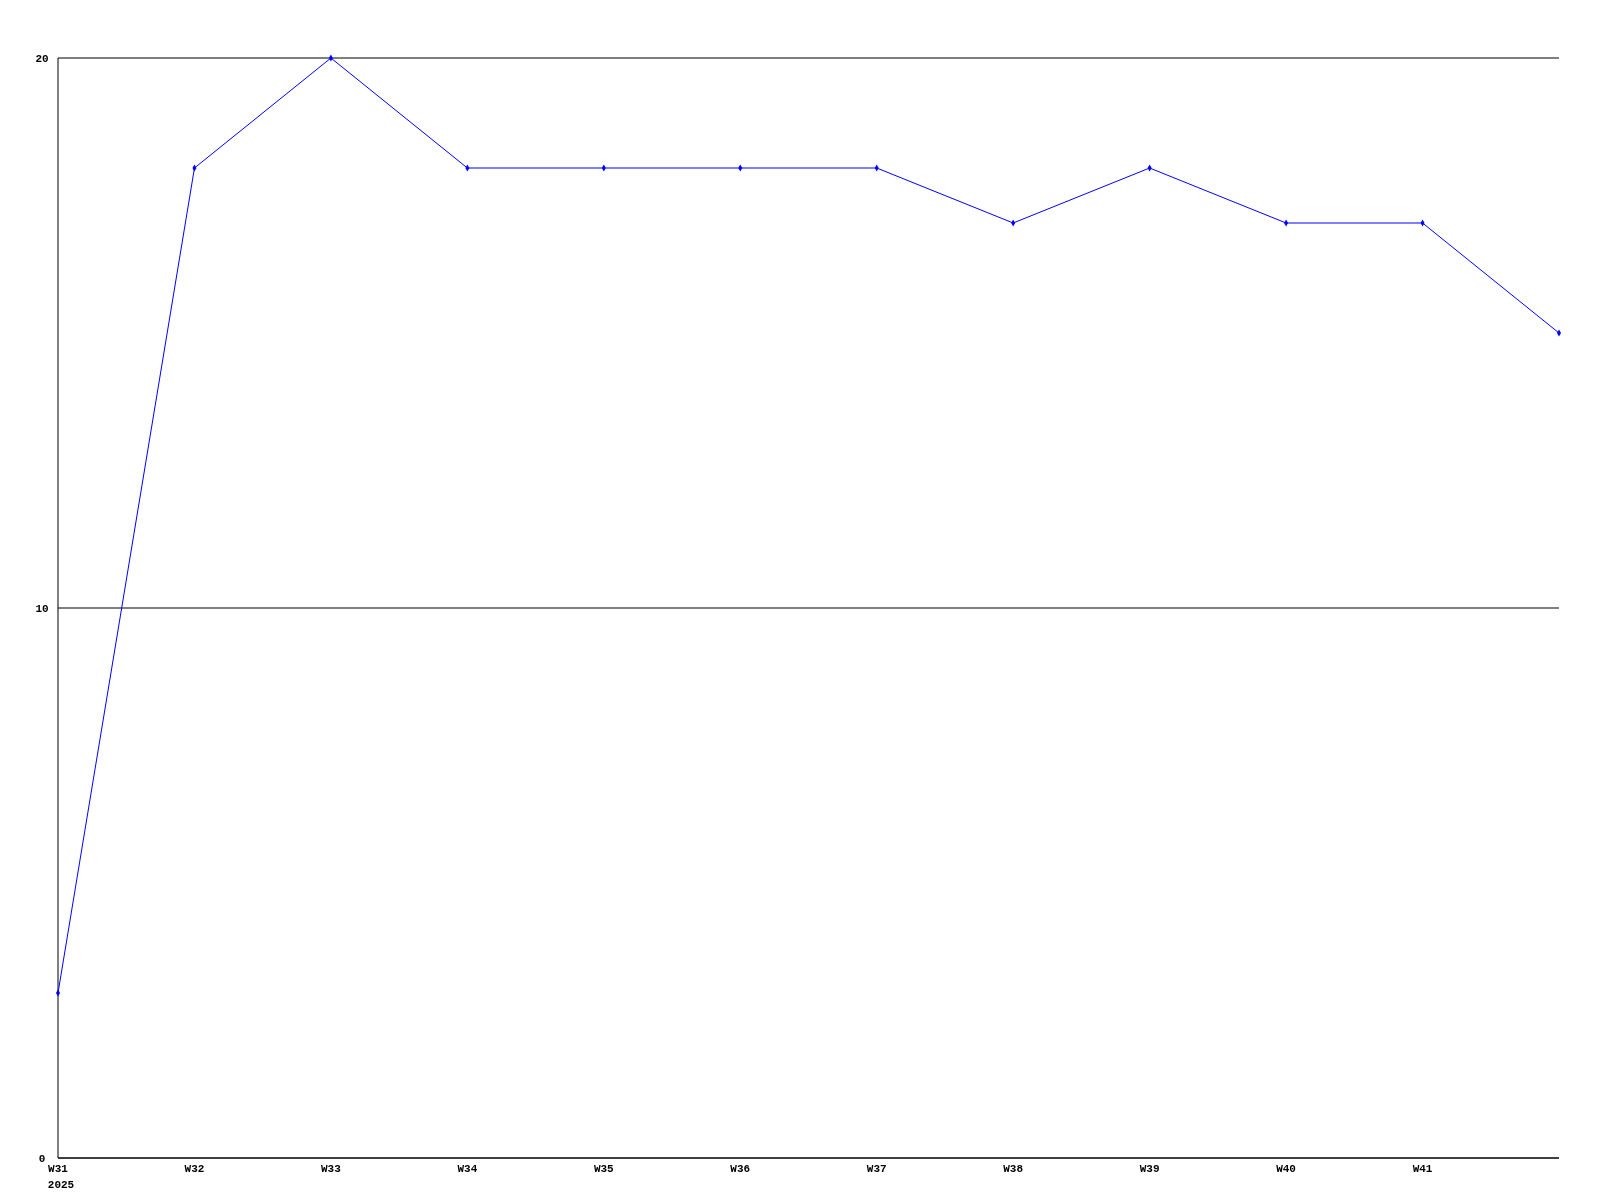  What do you see at coordinates (740, 1169) in the screenshot?
I see `x-tick-label: W36` at bounding box center [740, 1169].